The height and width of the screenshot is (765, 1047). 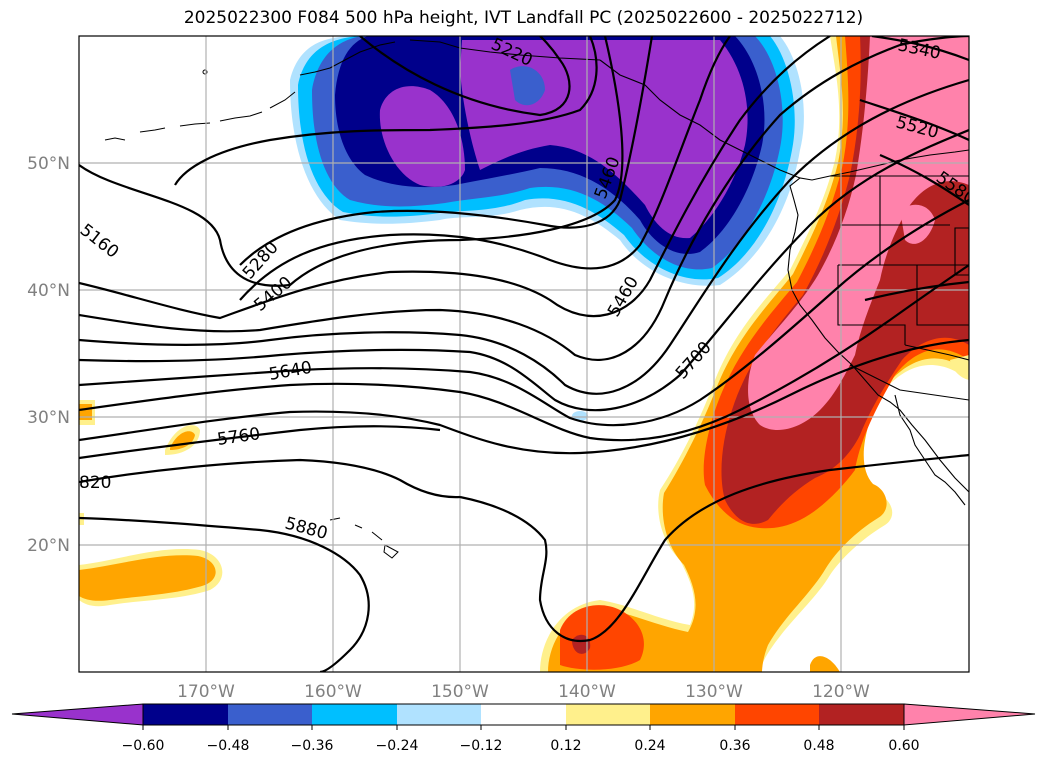 What do you see at coordinates (714, 692) in the screenshot?
I see `lon-label-130w: 130°W` at bounding box center [714, 692].